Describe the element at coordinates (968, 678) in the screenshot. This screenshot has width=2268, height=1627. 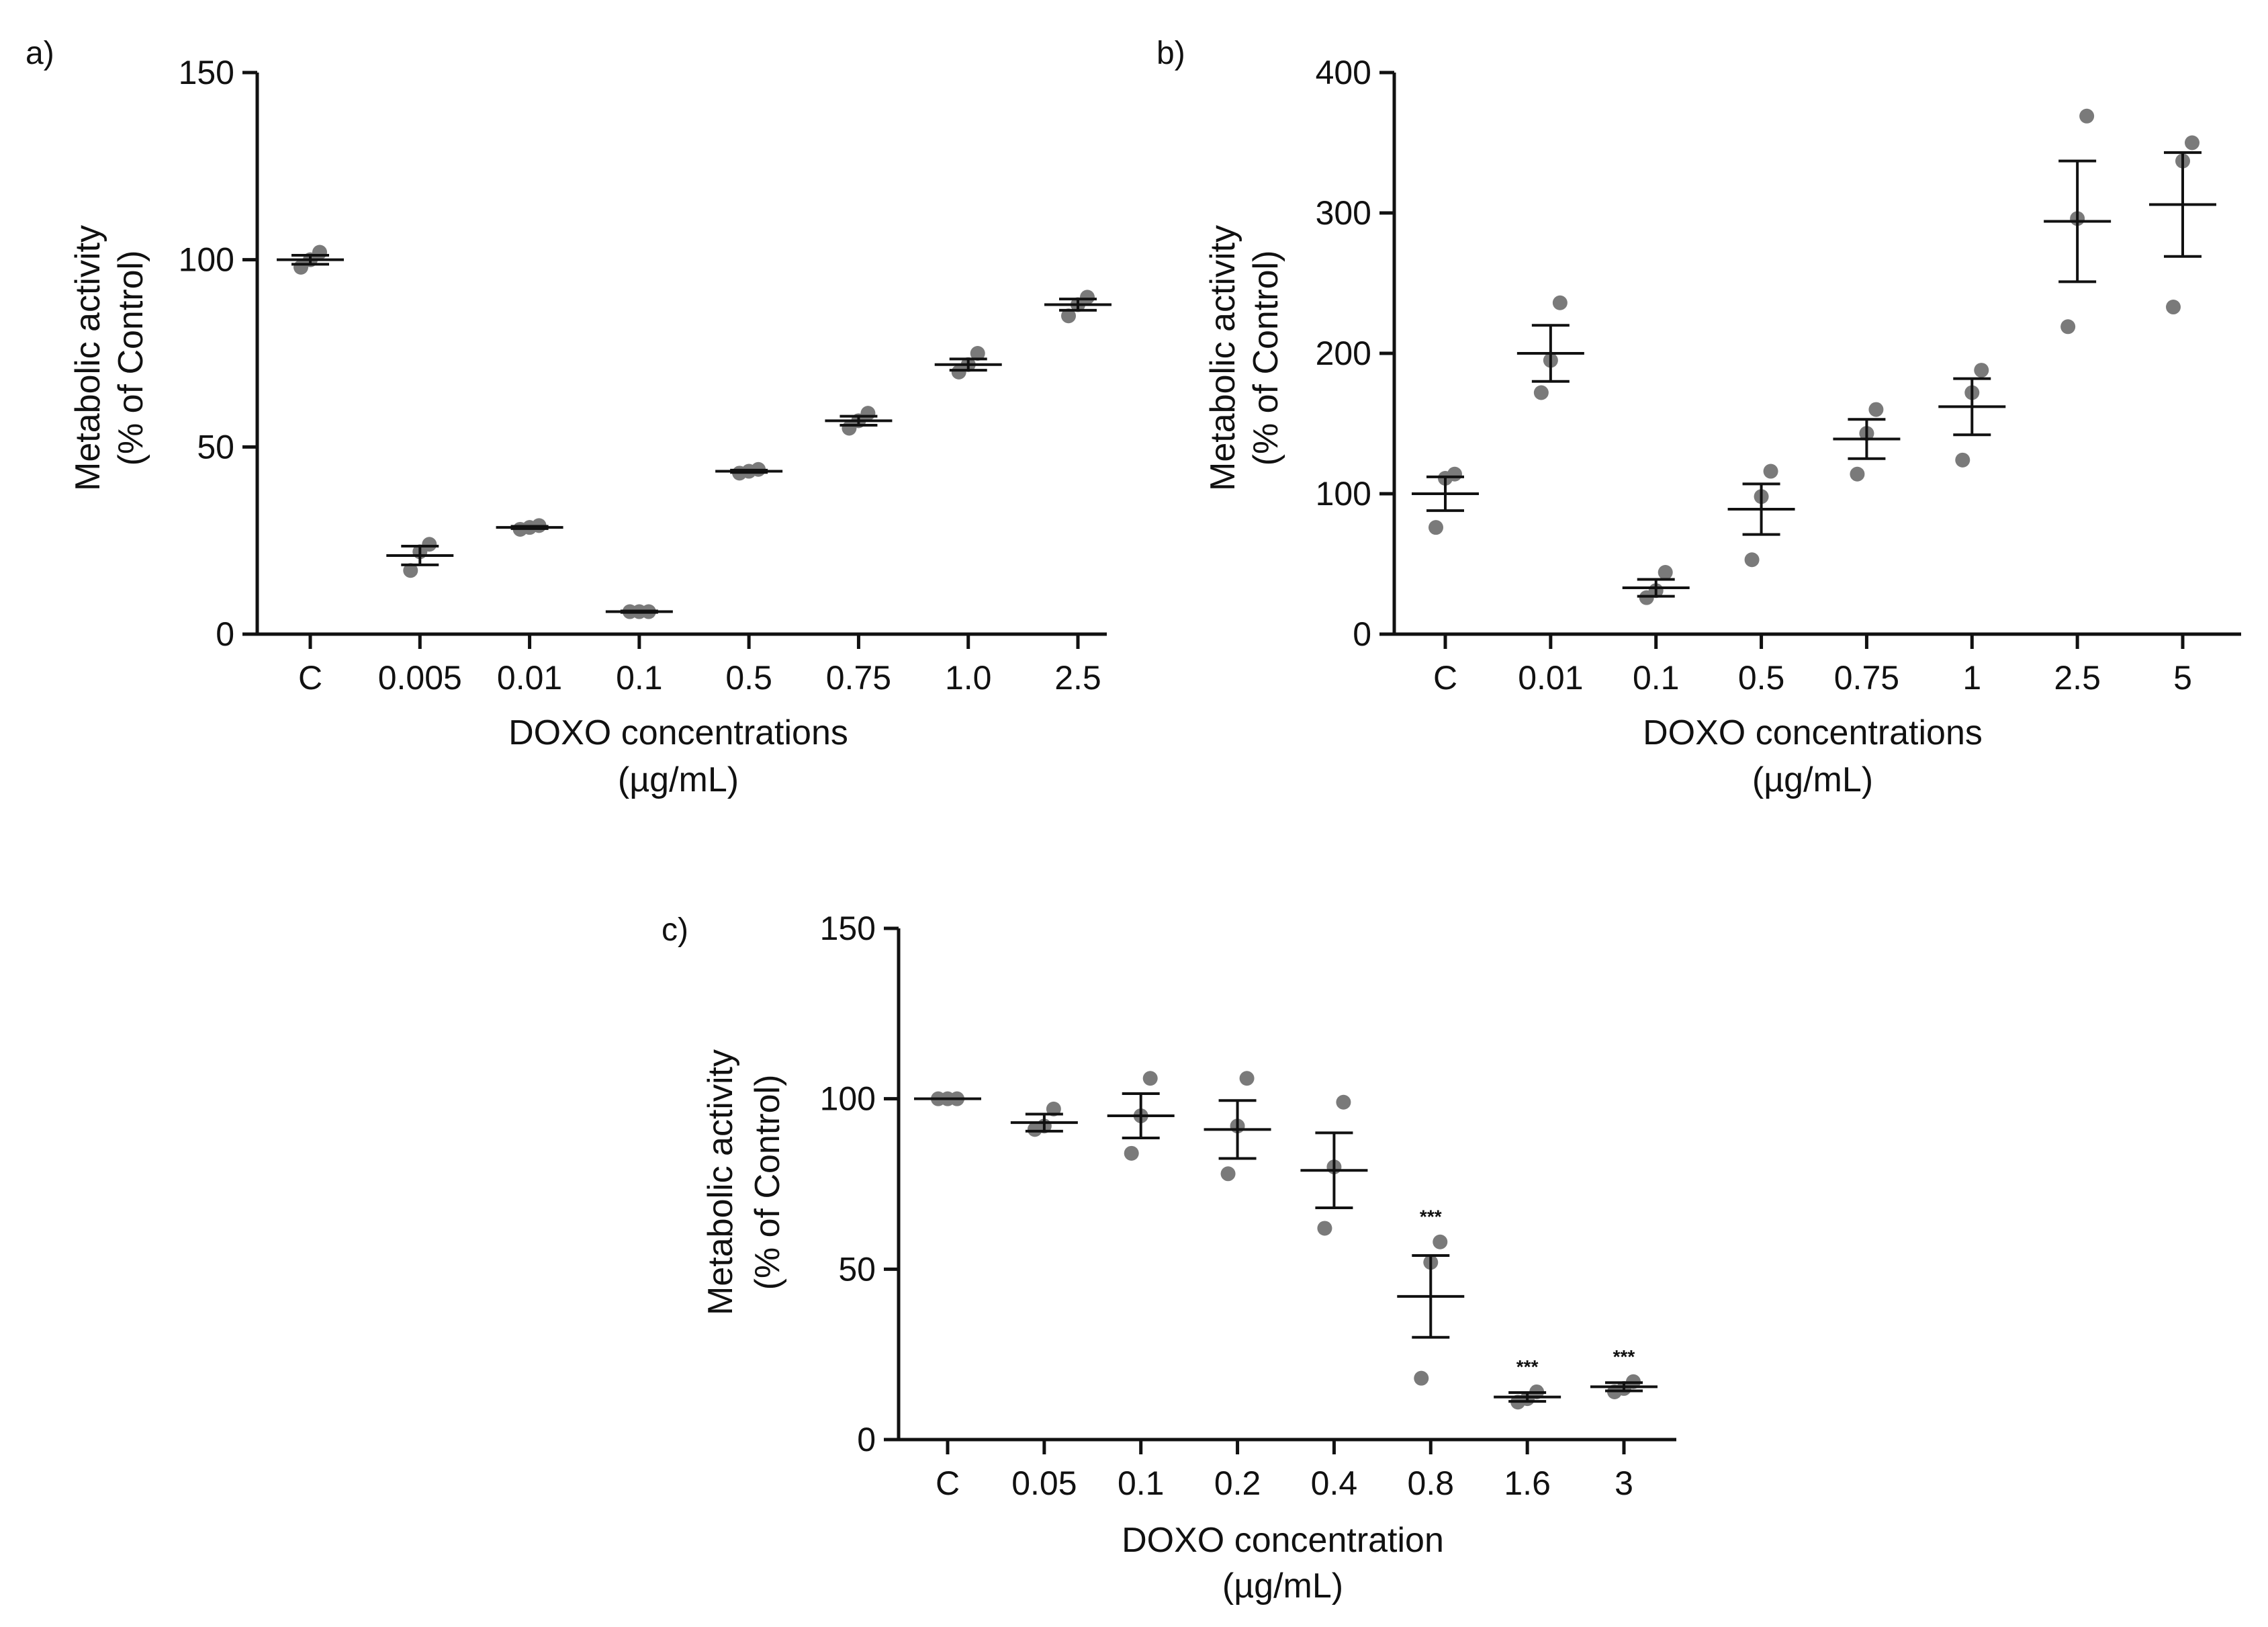
I see `x-tick-label: 1.0` at that location.